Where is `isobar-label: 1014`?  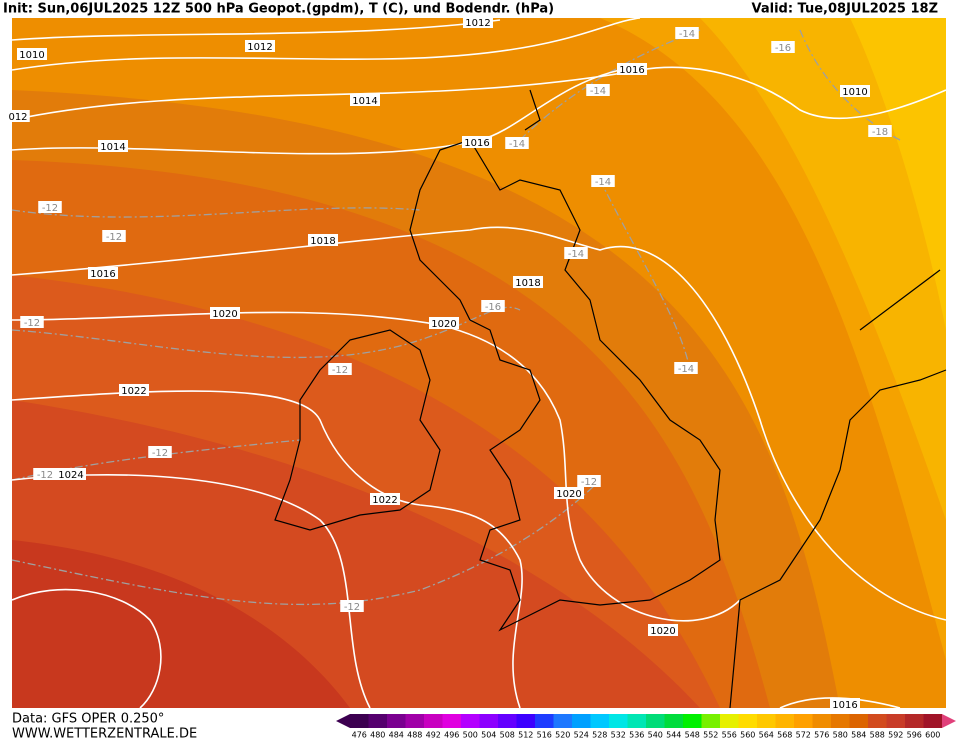 isobar-label: 1014 is located at coordinates (112, 147).